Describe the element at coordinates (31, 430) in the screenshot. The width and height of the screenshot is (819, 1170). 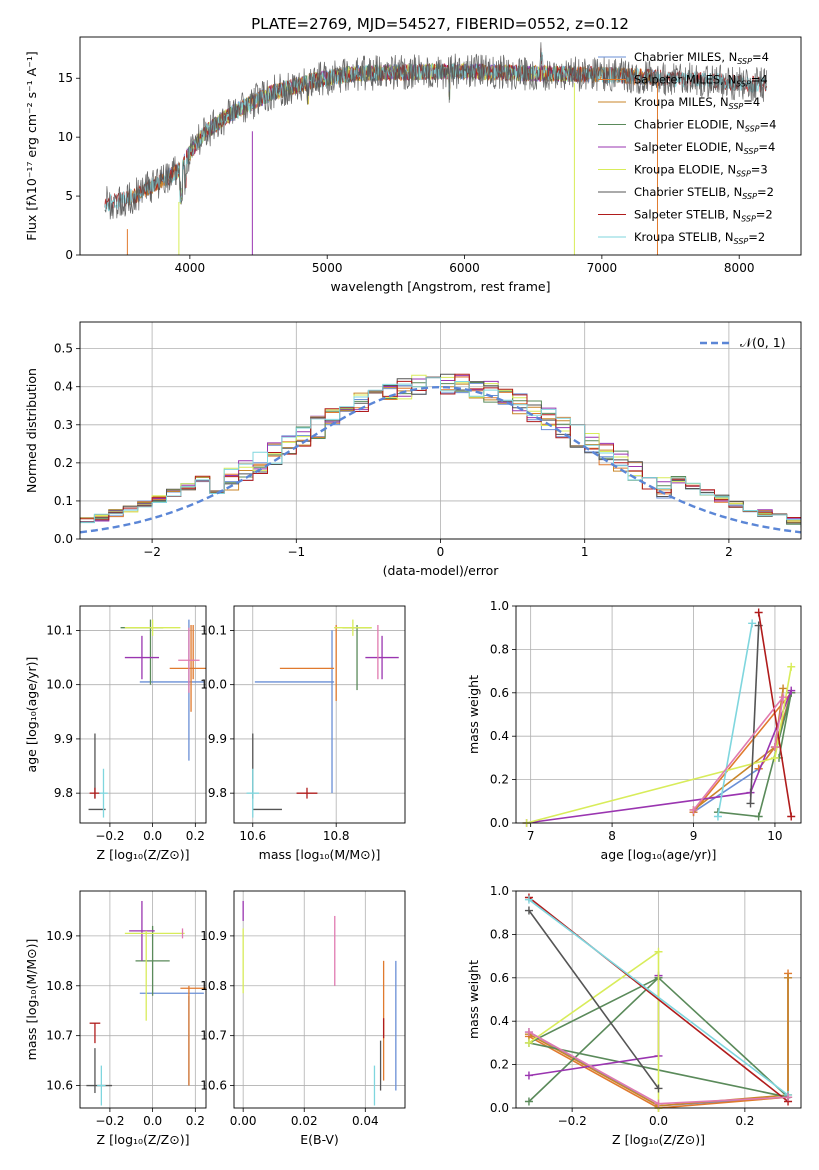
I see `y-axis-label: Normed distribution` at that location.